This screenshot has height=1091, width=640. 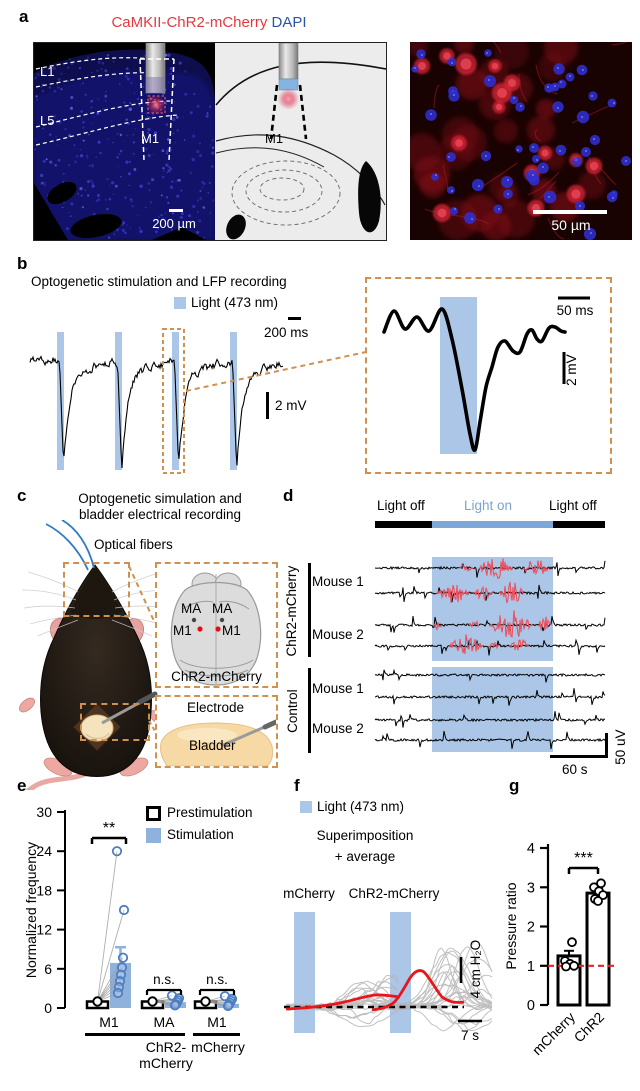 I want to click on lfp-trace-area, so click(x=157, y=399).